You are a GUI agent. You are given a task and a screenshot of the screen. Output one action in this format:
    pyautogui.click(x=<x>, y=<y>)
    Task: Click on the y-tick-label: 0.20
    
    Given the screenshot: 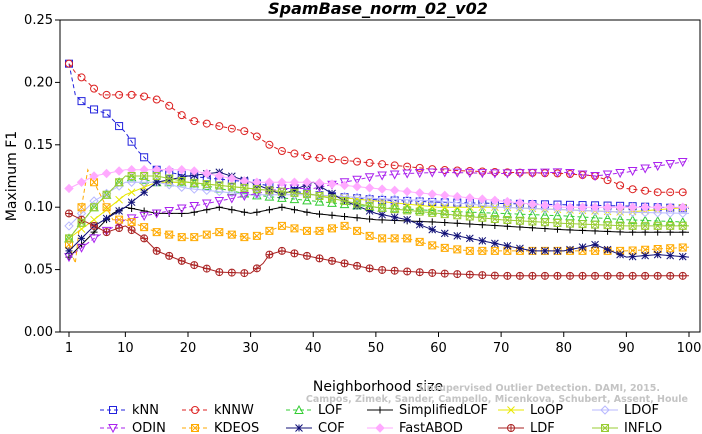 What is the action you would take?
    pyautogui.click(x=38, y=82)
    